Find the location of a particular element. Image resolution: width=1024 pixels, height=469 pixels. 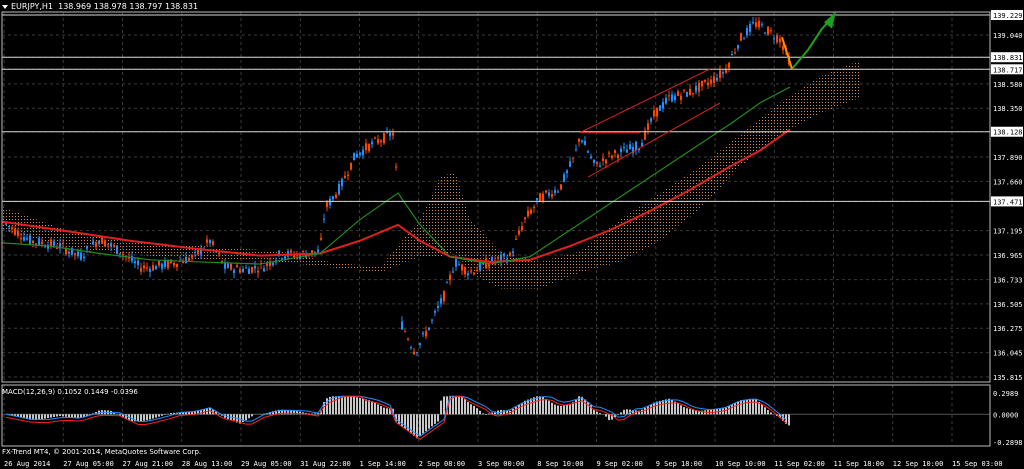

time-label: 3 Sep 00:00 is located at coordinates (501, 464).